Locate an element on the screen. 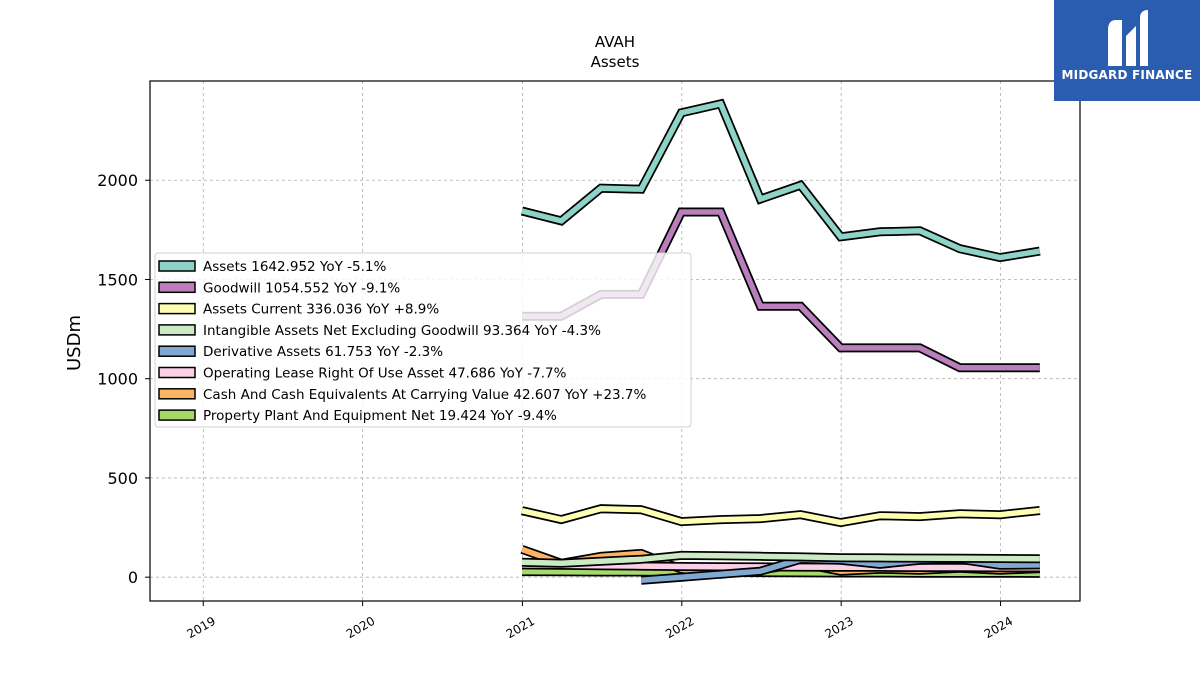 Image resolution: width=1200 pixels, height=675 pixels. x-tick-label: 2024 is located at coordinates (998, 627).